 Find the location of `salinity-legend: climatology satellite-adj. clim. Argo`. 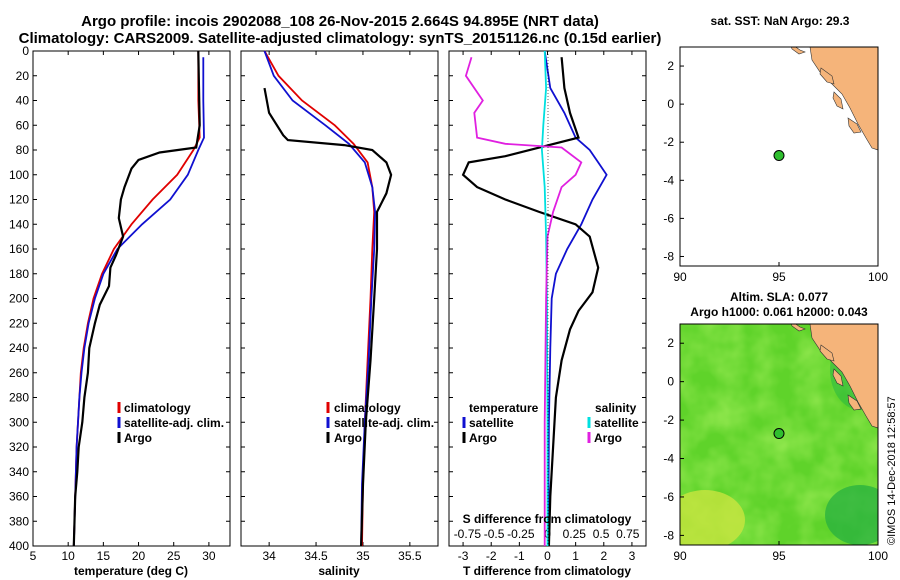

salinity-legend: climatology satellite-adj. clim. Argo is located at coordinates (380, 423).